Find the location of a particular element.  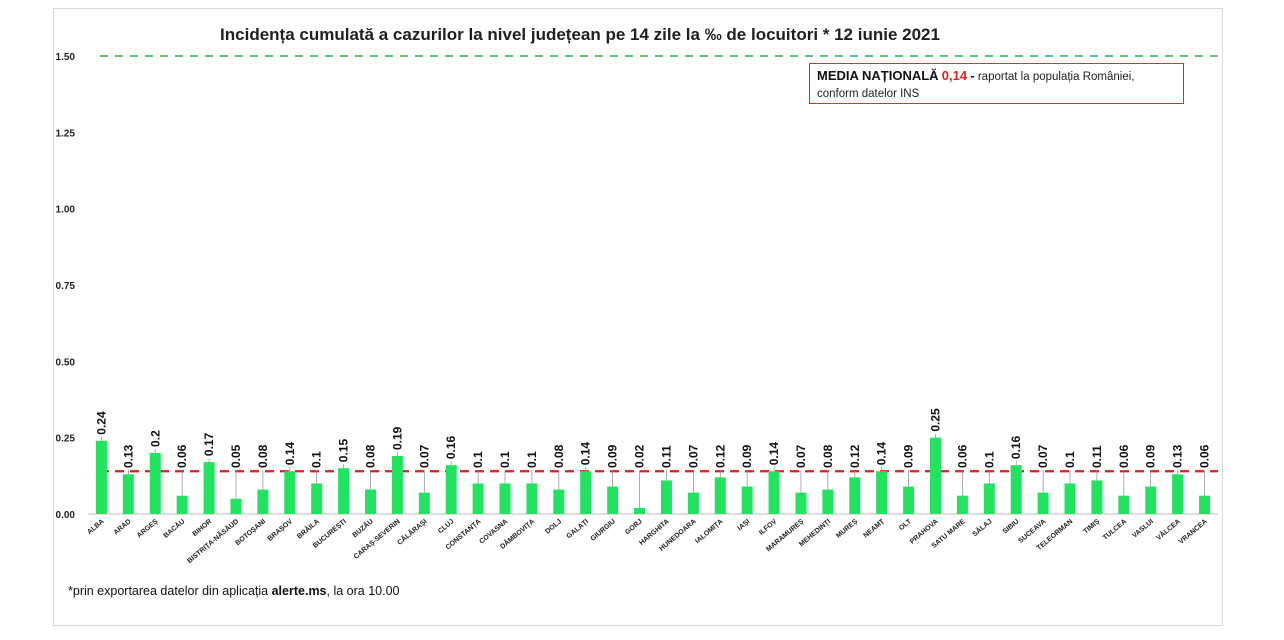

data-label: 0.24 is located at coordinates (101, 423).